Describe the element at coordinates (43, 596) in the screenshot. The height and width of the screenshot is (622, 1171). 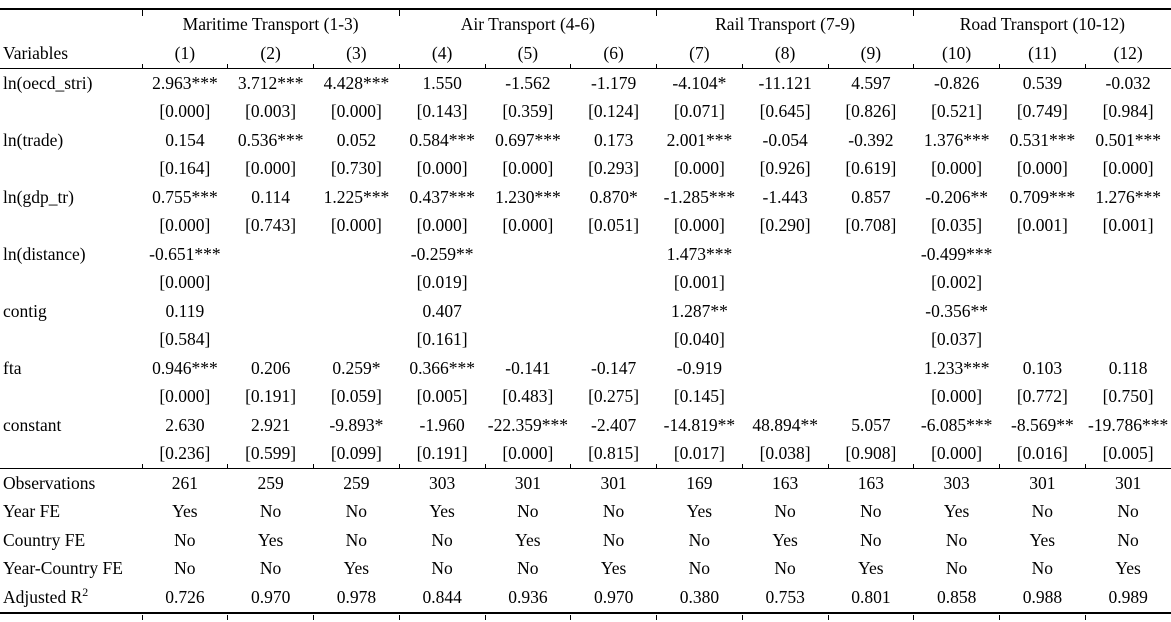
I see `summary-label-text: Adjusted R` at that location.